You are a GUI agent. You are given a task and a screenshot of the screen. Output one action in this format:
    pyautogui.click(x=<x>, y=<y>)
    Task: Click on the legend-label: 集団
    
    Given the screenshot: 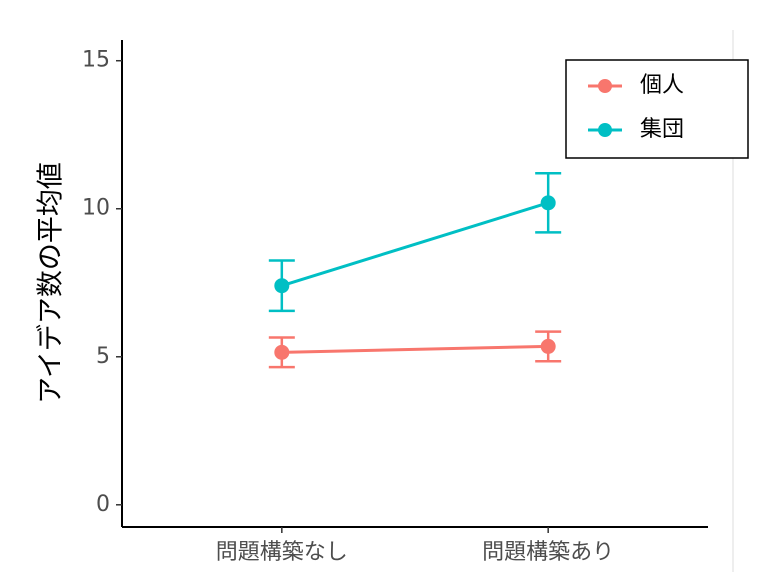 What is the action you would take?
    pyautogui.click(x=662, y=129)
    